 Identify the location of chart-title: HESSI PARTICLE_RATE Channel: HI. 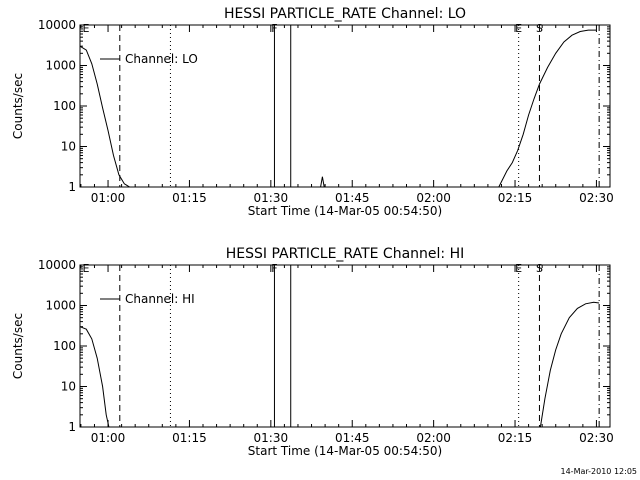
(345, 254).